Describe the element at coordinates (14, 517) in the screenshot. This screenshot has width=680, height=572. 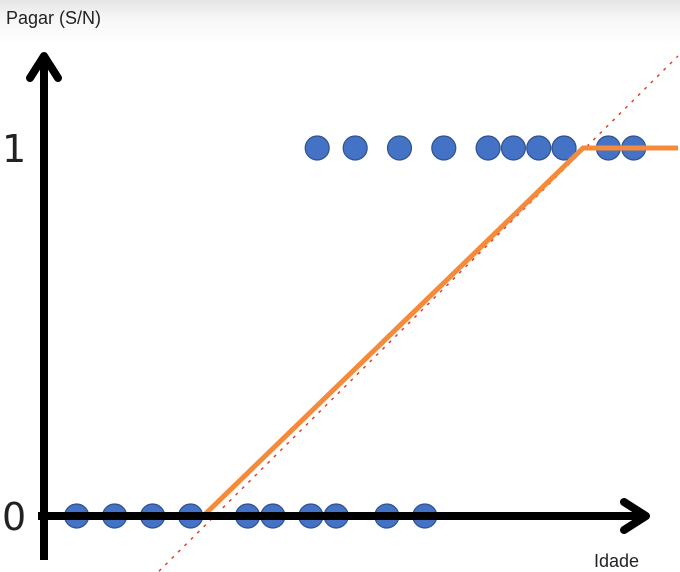
I see `y-tick-label: 0` at that location.